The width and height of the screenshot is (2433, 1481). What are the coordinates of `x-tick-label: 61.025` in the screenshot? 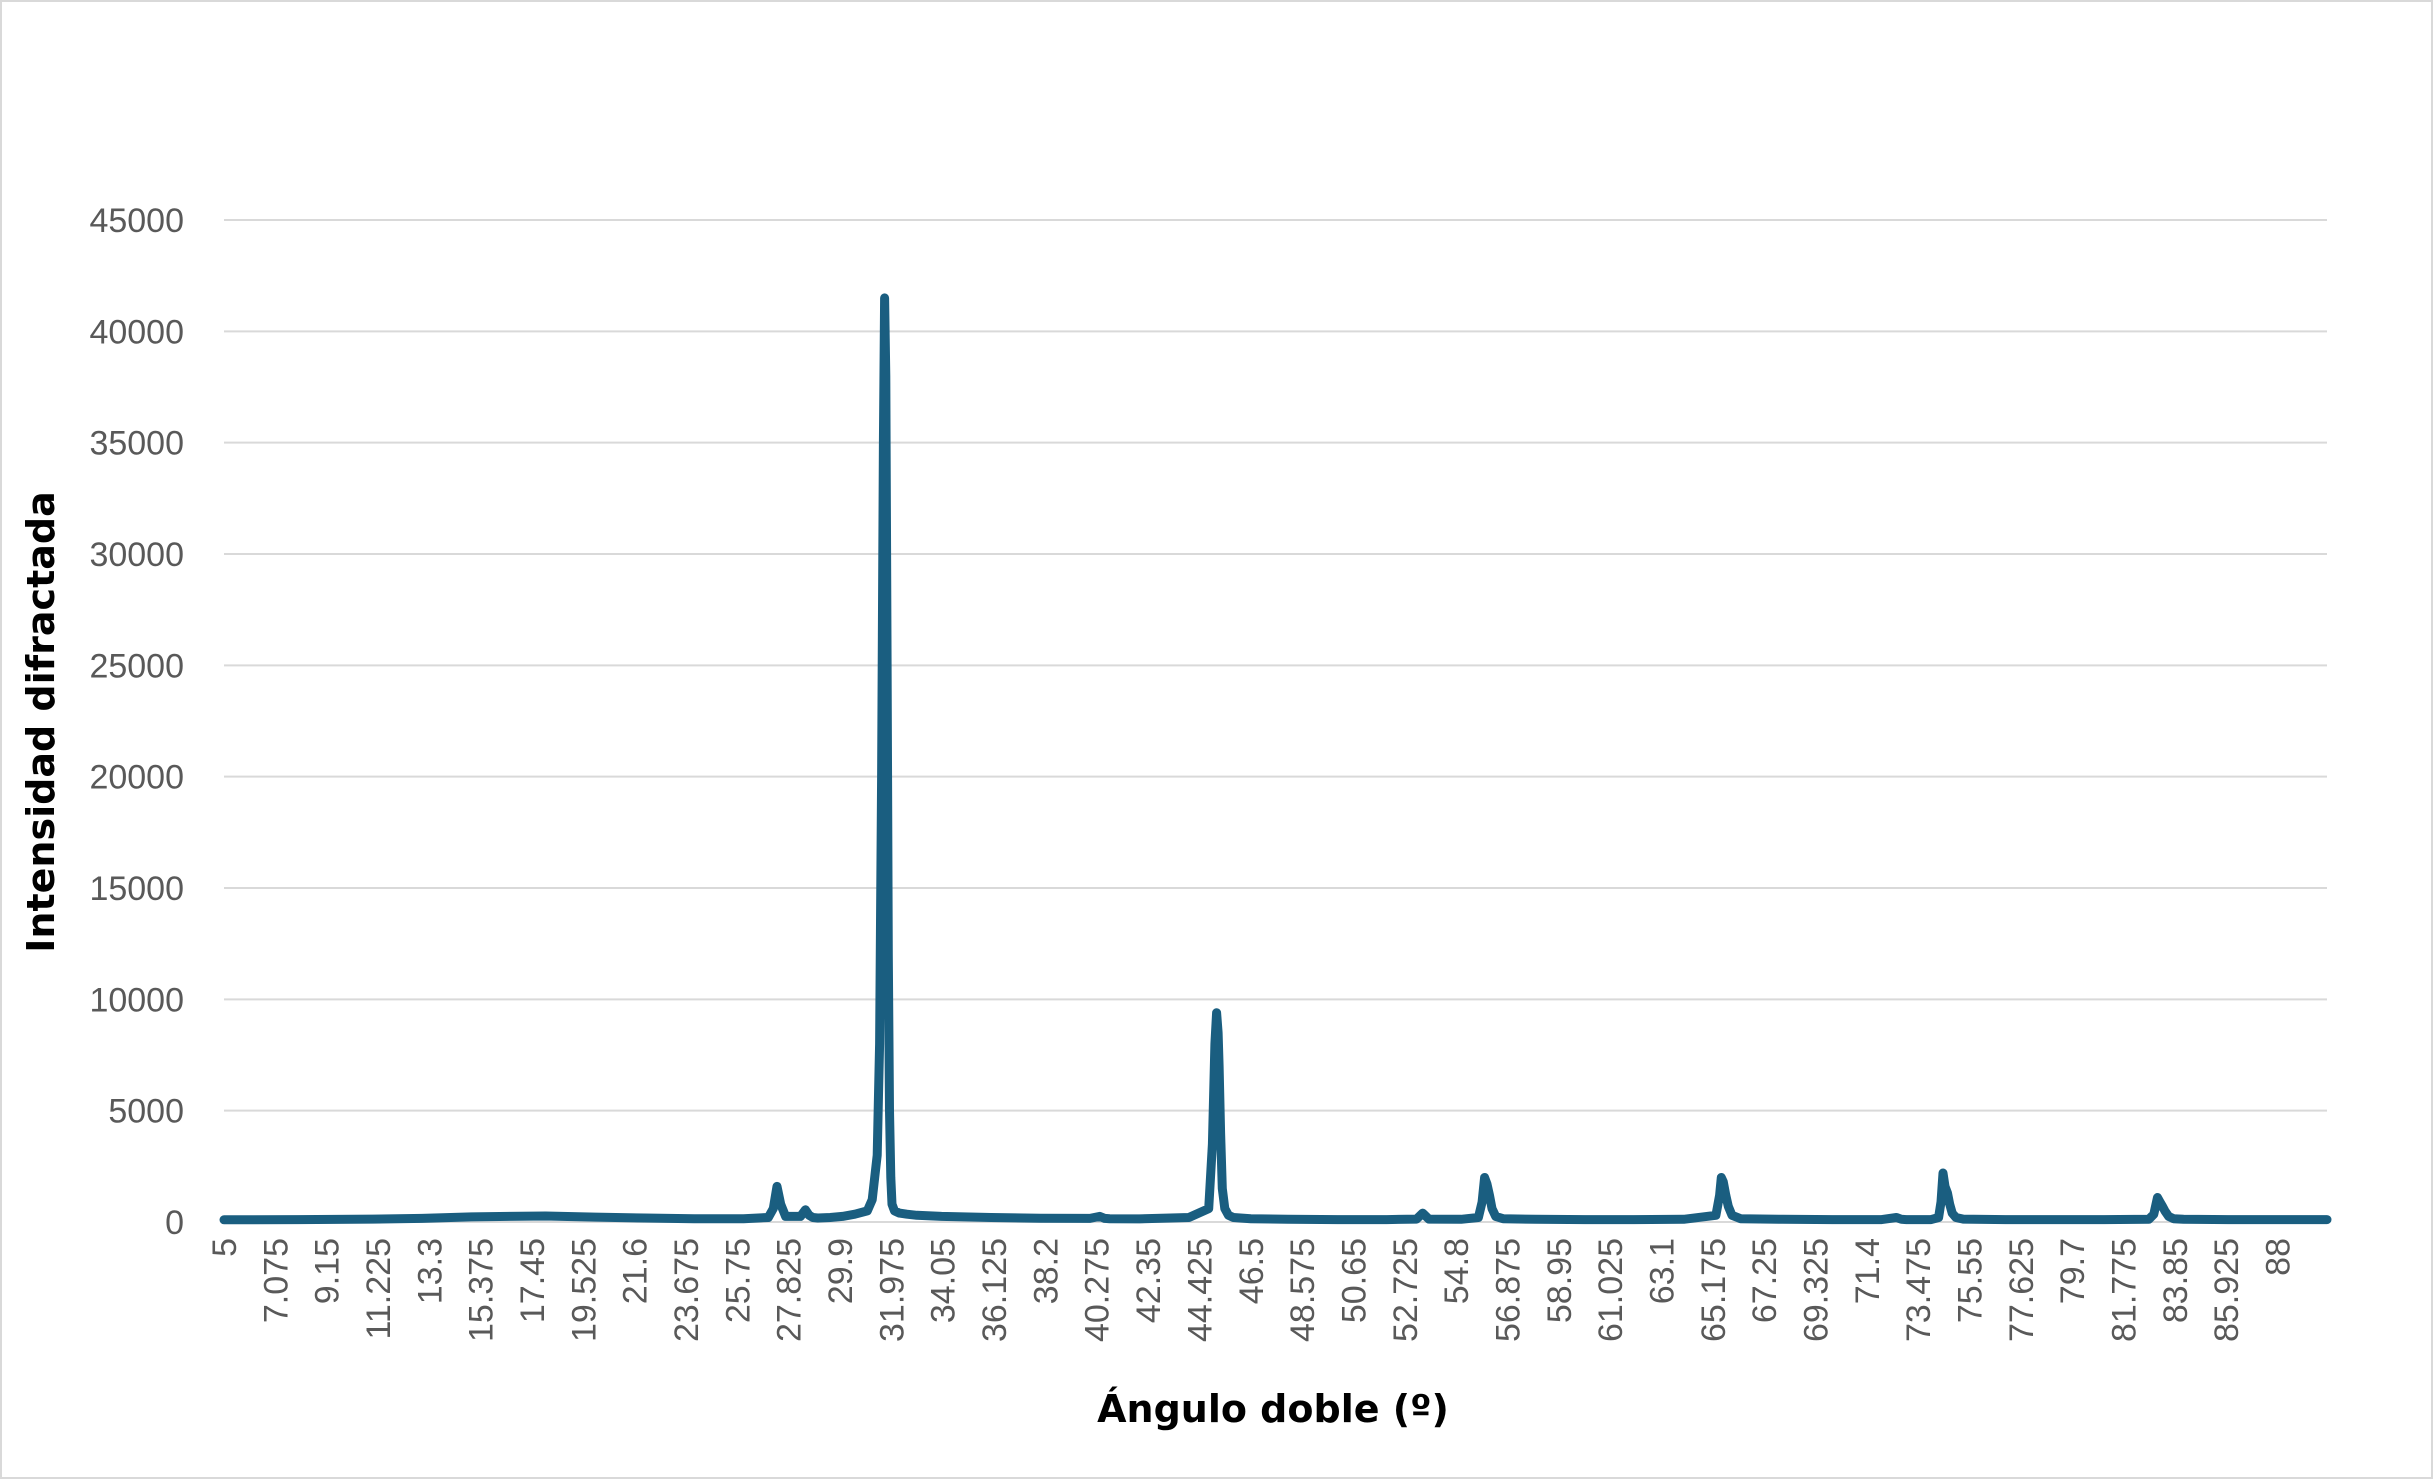 It's located at (1611, 1290).